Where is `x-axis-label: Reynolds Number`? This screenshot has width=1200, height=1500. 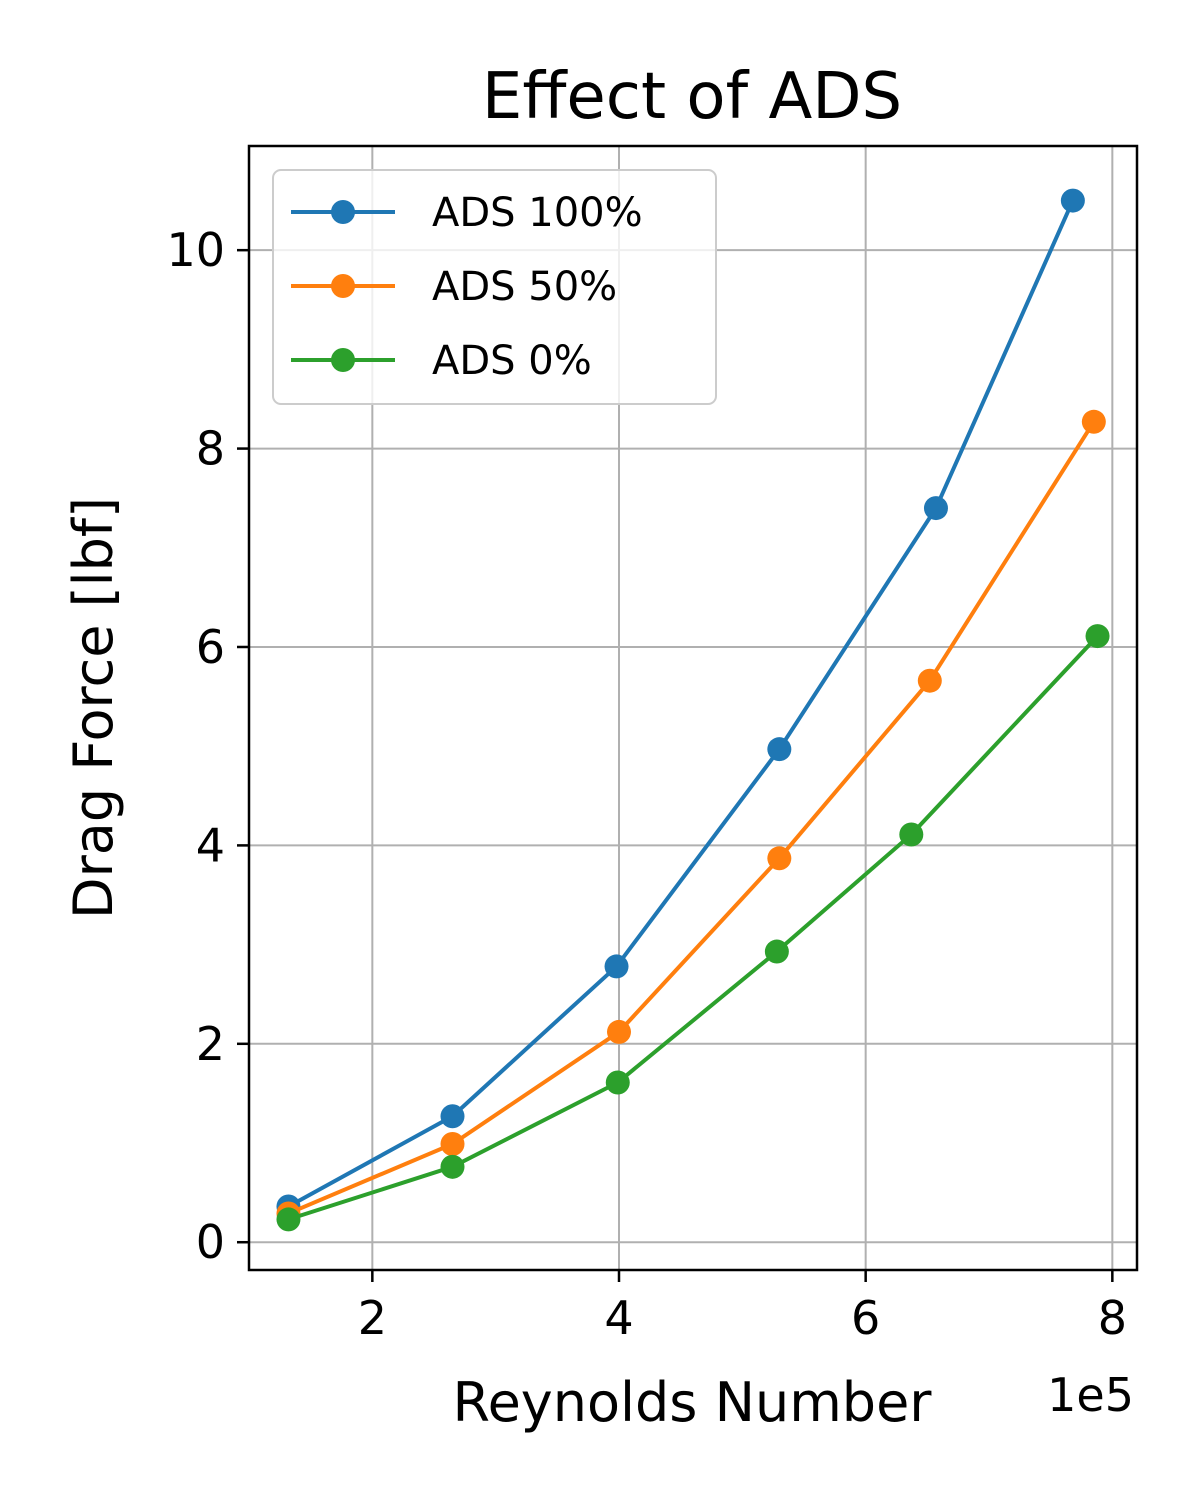 x-axis-label: Reynolds Number is located at coordinates (692, 1402).